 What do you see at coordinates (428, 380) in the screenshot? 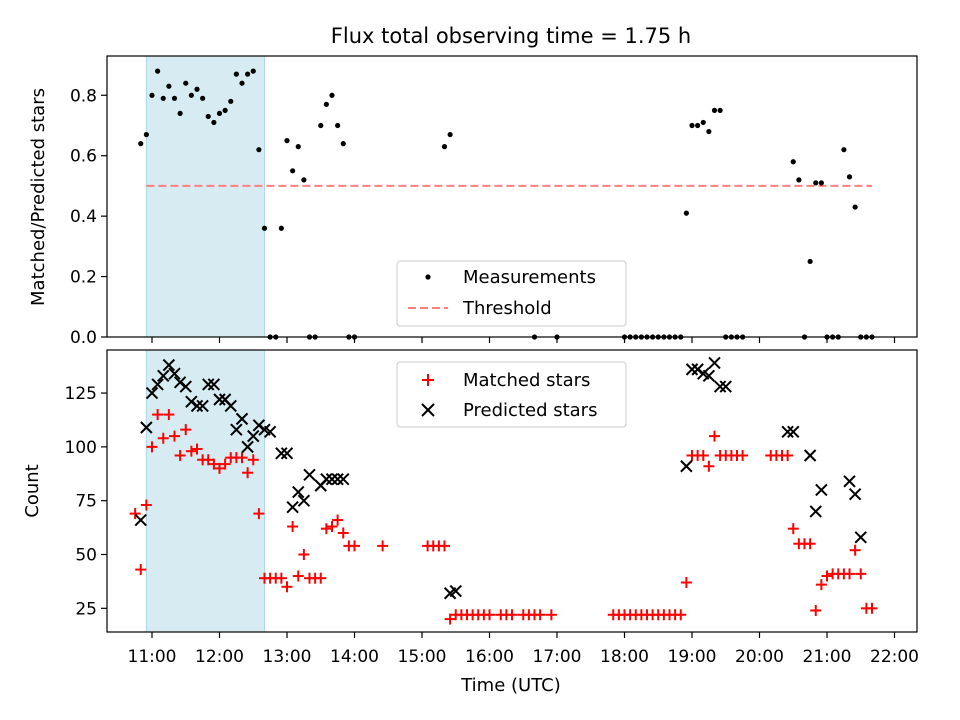
I see `legend-matched-marker` at bounding box center [428, 380].